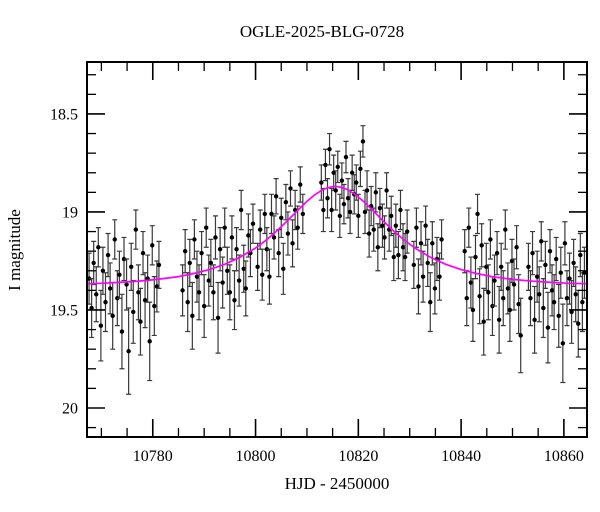 The image size is (600, 512). I want to click on chart-title: OGLE-2025-BLG-0728, so click(322, 31).